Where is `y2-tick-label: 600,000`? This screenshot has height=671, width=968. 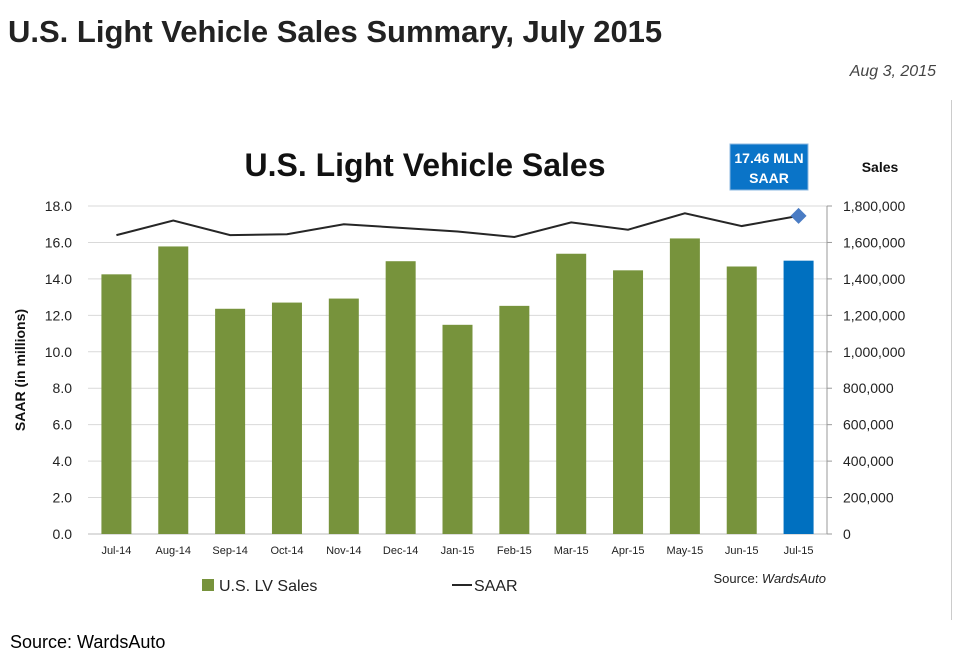
y2-tick-label: 600,000 is located at coordinates (868, 425).